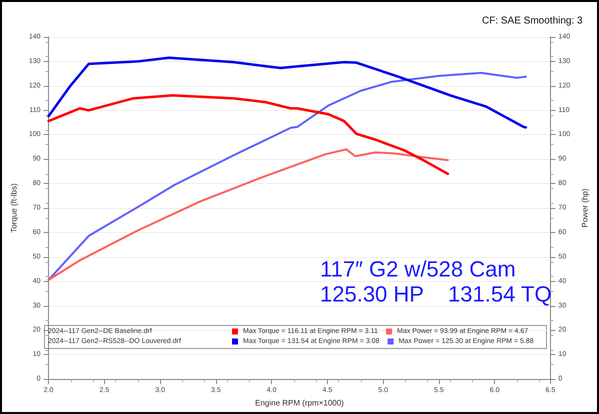  Describe the element at coordinates (14, 208) in the screenshot. I see `y-axis-title: Torque (ft-lbs)` at that location.